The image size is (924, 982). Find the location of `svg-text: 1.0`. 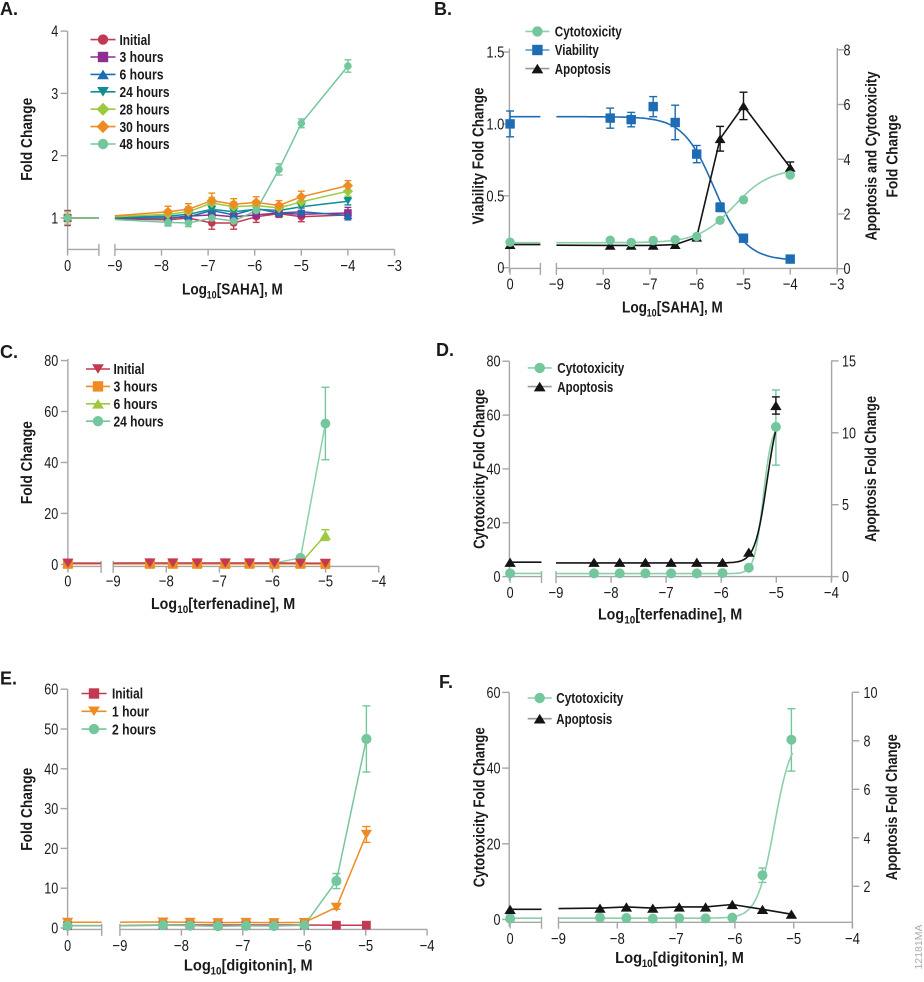

svg-text: 1.0 is located at coordinates (495, 124).